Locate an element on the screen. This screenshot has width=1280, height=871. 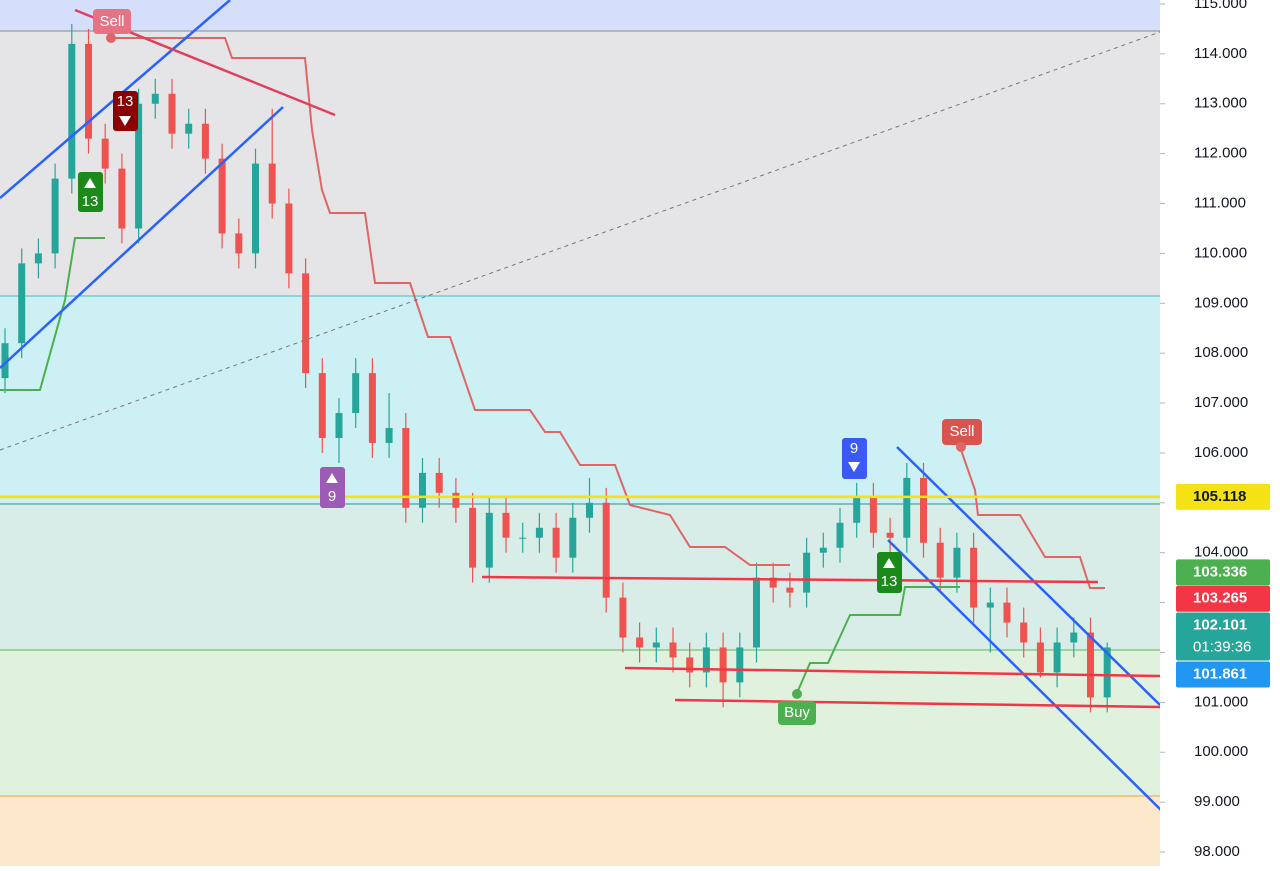
y-tick-label: 104.000 is located at coordinates (1221, 552).